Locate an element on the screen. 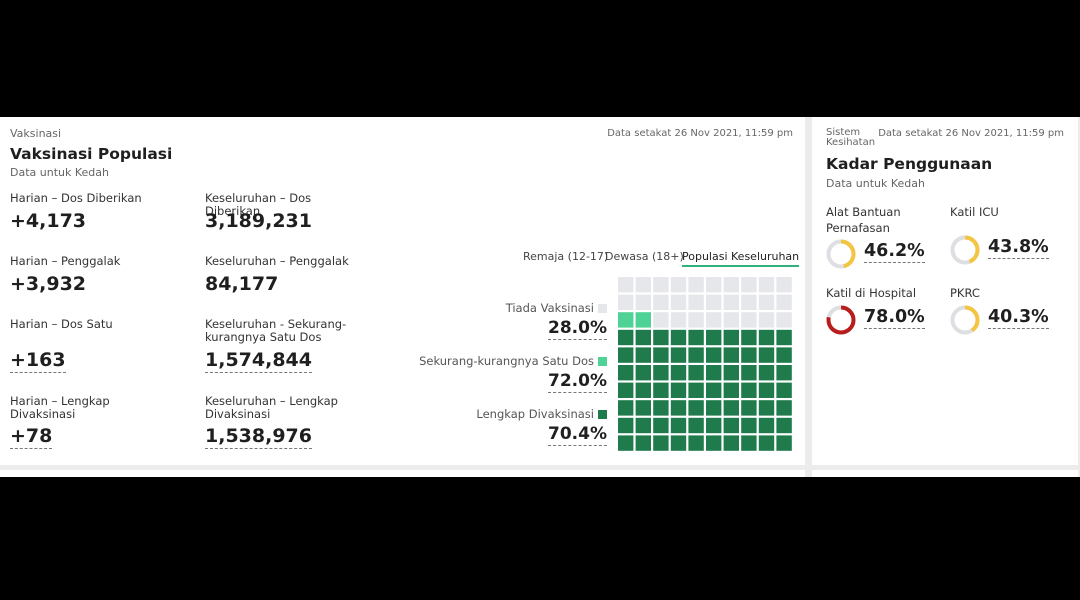 Image resolution: width=1080 pixels, height=600 pixels. gauge-label: Alat Bantuan Pernafasan is located at coordinates (863, 220).